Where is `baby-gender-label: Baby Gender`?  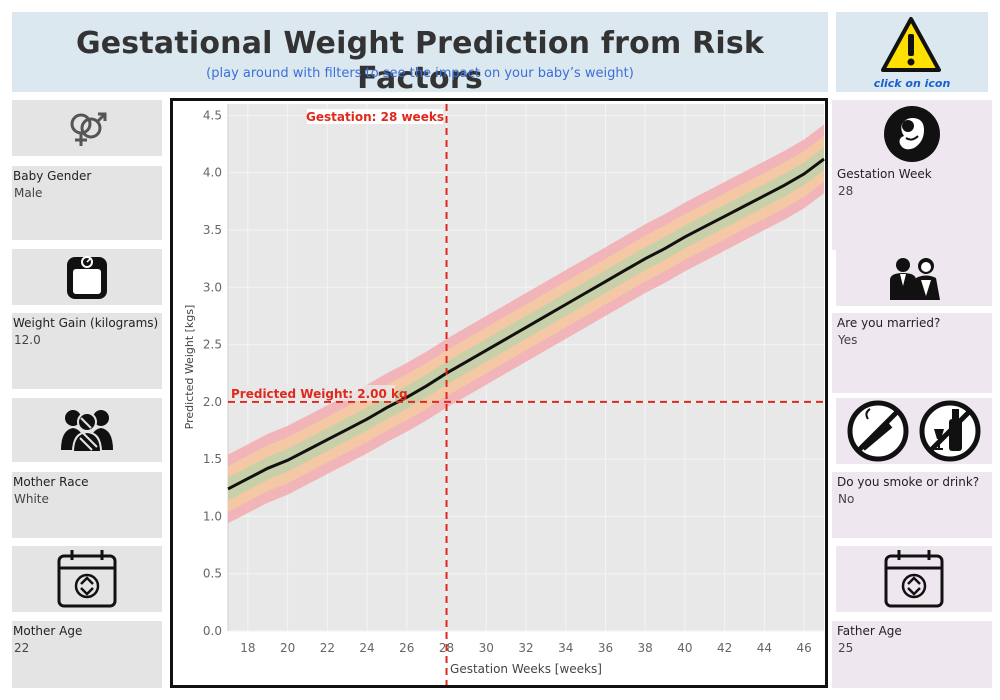 baby-gender-label: Baby Gender is located at coordinates (52, 176).